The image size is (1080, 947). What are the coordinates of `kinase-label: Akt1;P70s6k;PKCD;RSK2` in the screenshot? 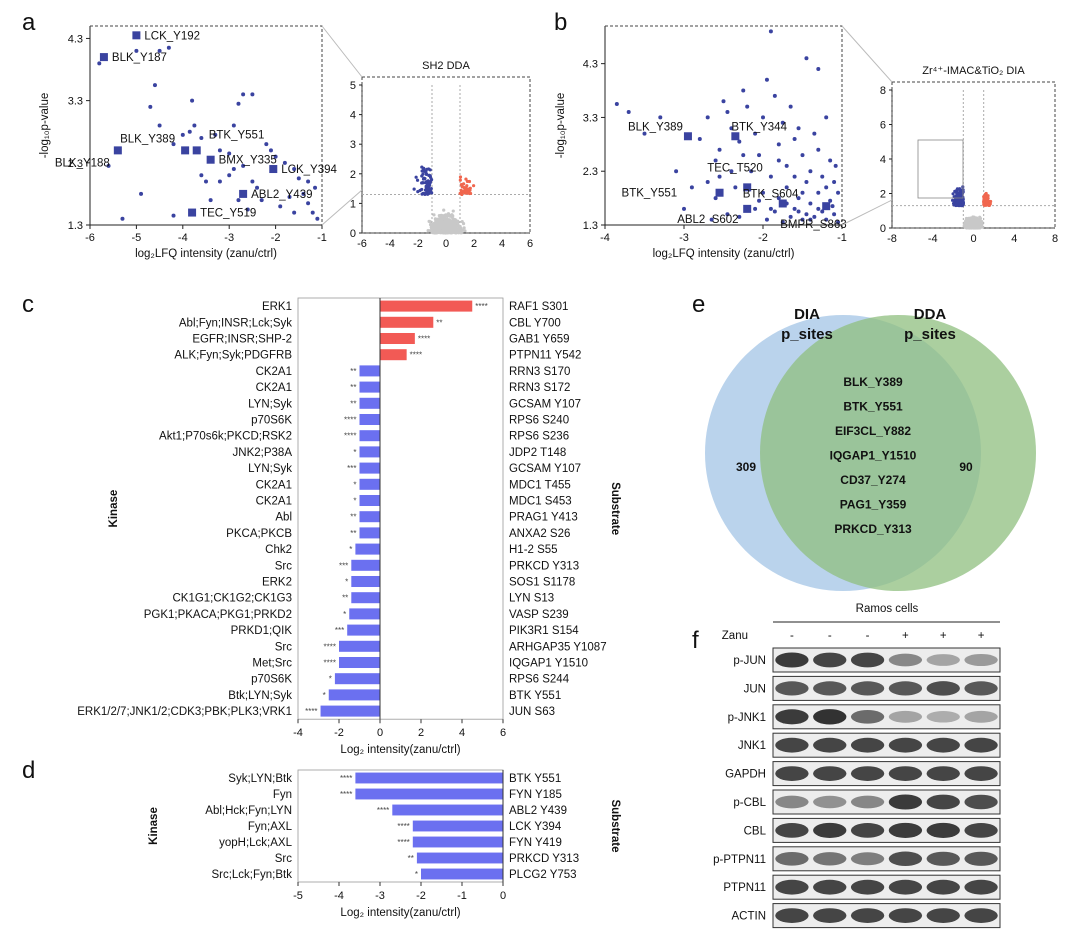 It's located at (225, 437).